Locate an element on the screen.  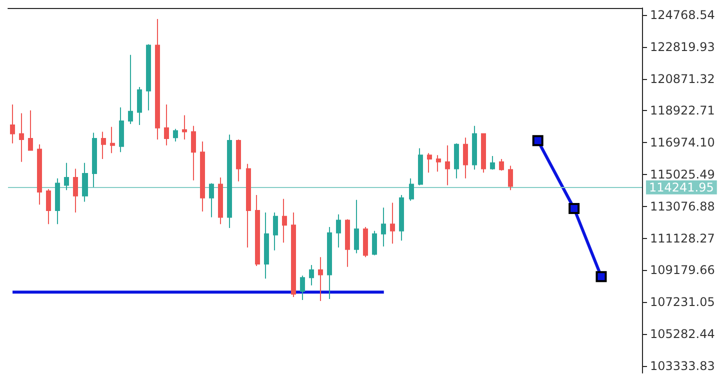
ref-line-label: 114241.95 is located at coordinates (681, 187).